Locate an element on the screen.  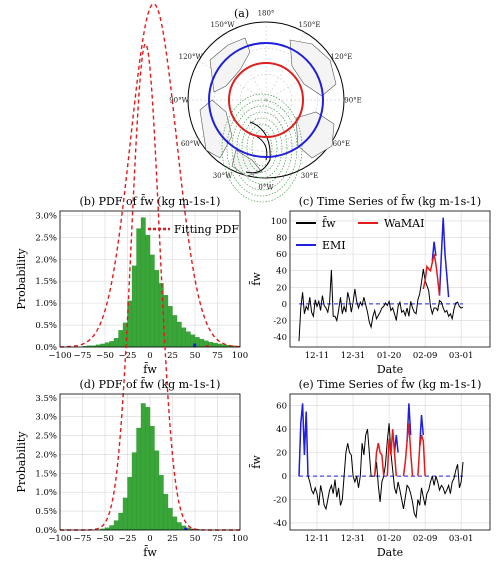
x-tick-label: 12-11 is located at coordinates (317, 356).